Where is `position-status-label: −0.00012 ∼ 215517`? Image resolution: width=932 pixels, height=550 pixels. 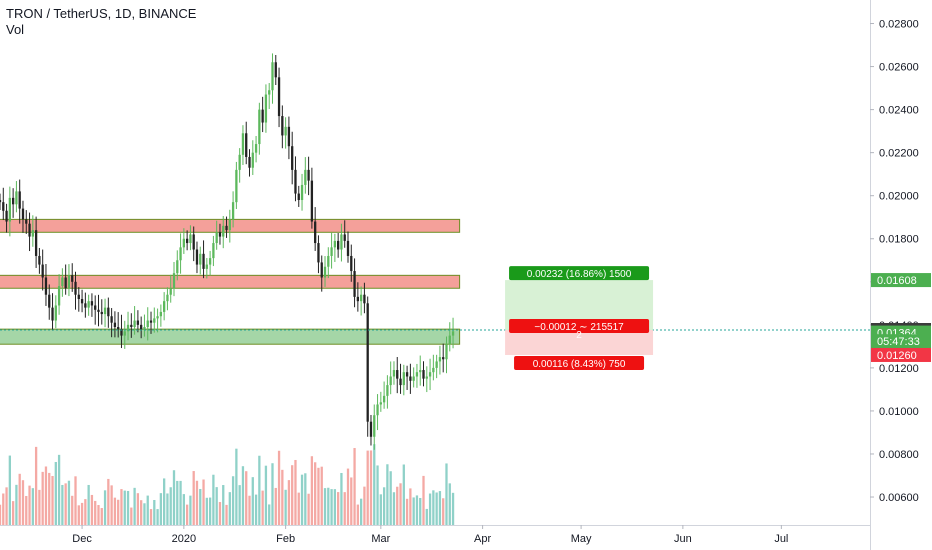 position-status-label: −0.00012 ∼ 215517 is located at coordinates (579, 327).